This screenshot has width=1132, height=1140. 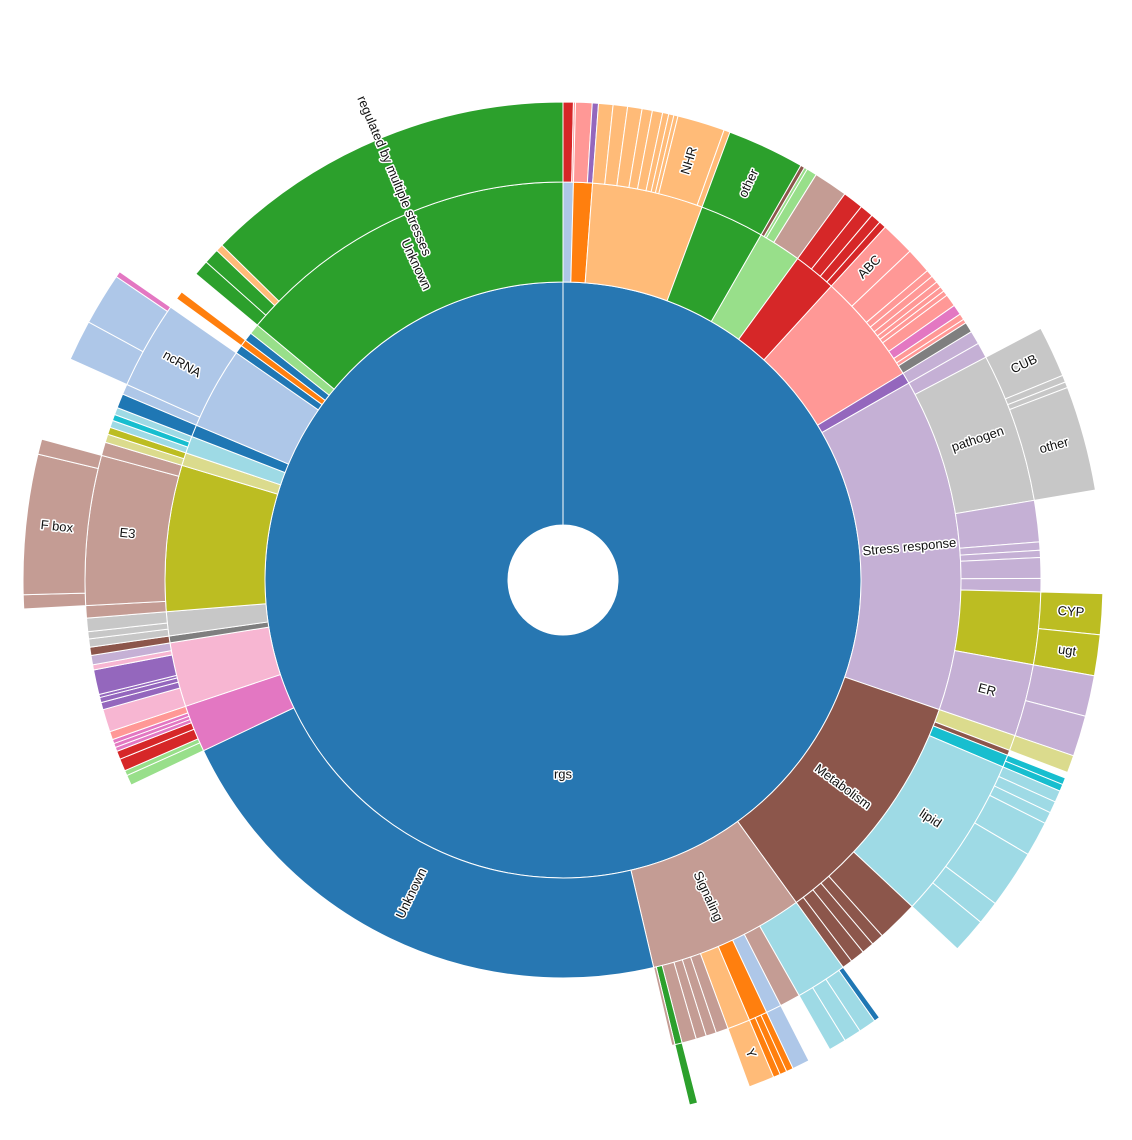 I want to click on label-e3: E3, so click(x=127, y=533).